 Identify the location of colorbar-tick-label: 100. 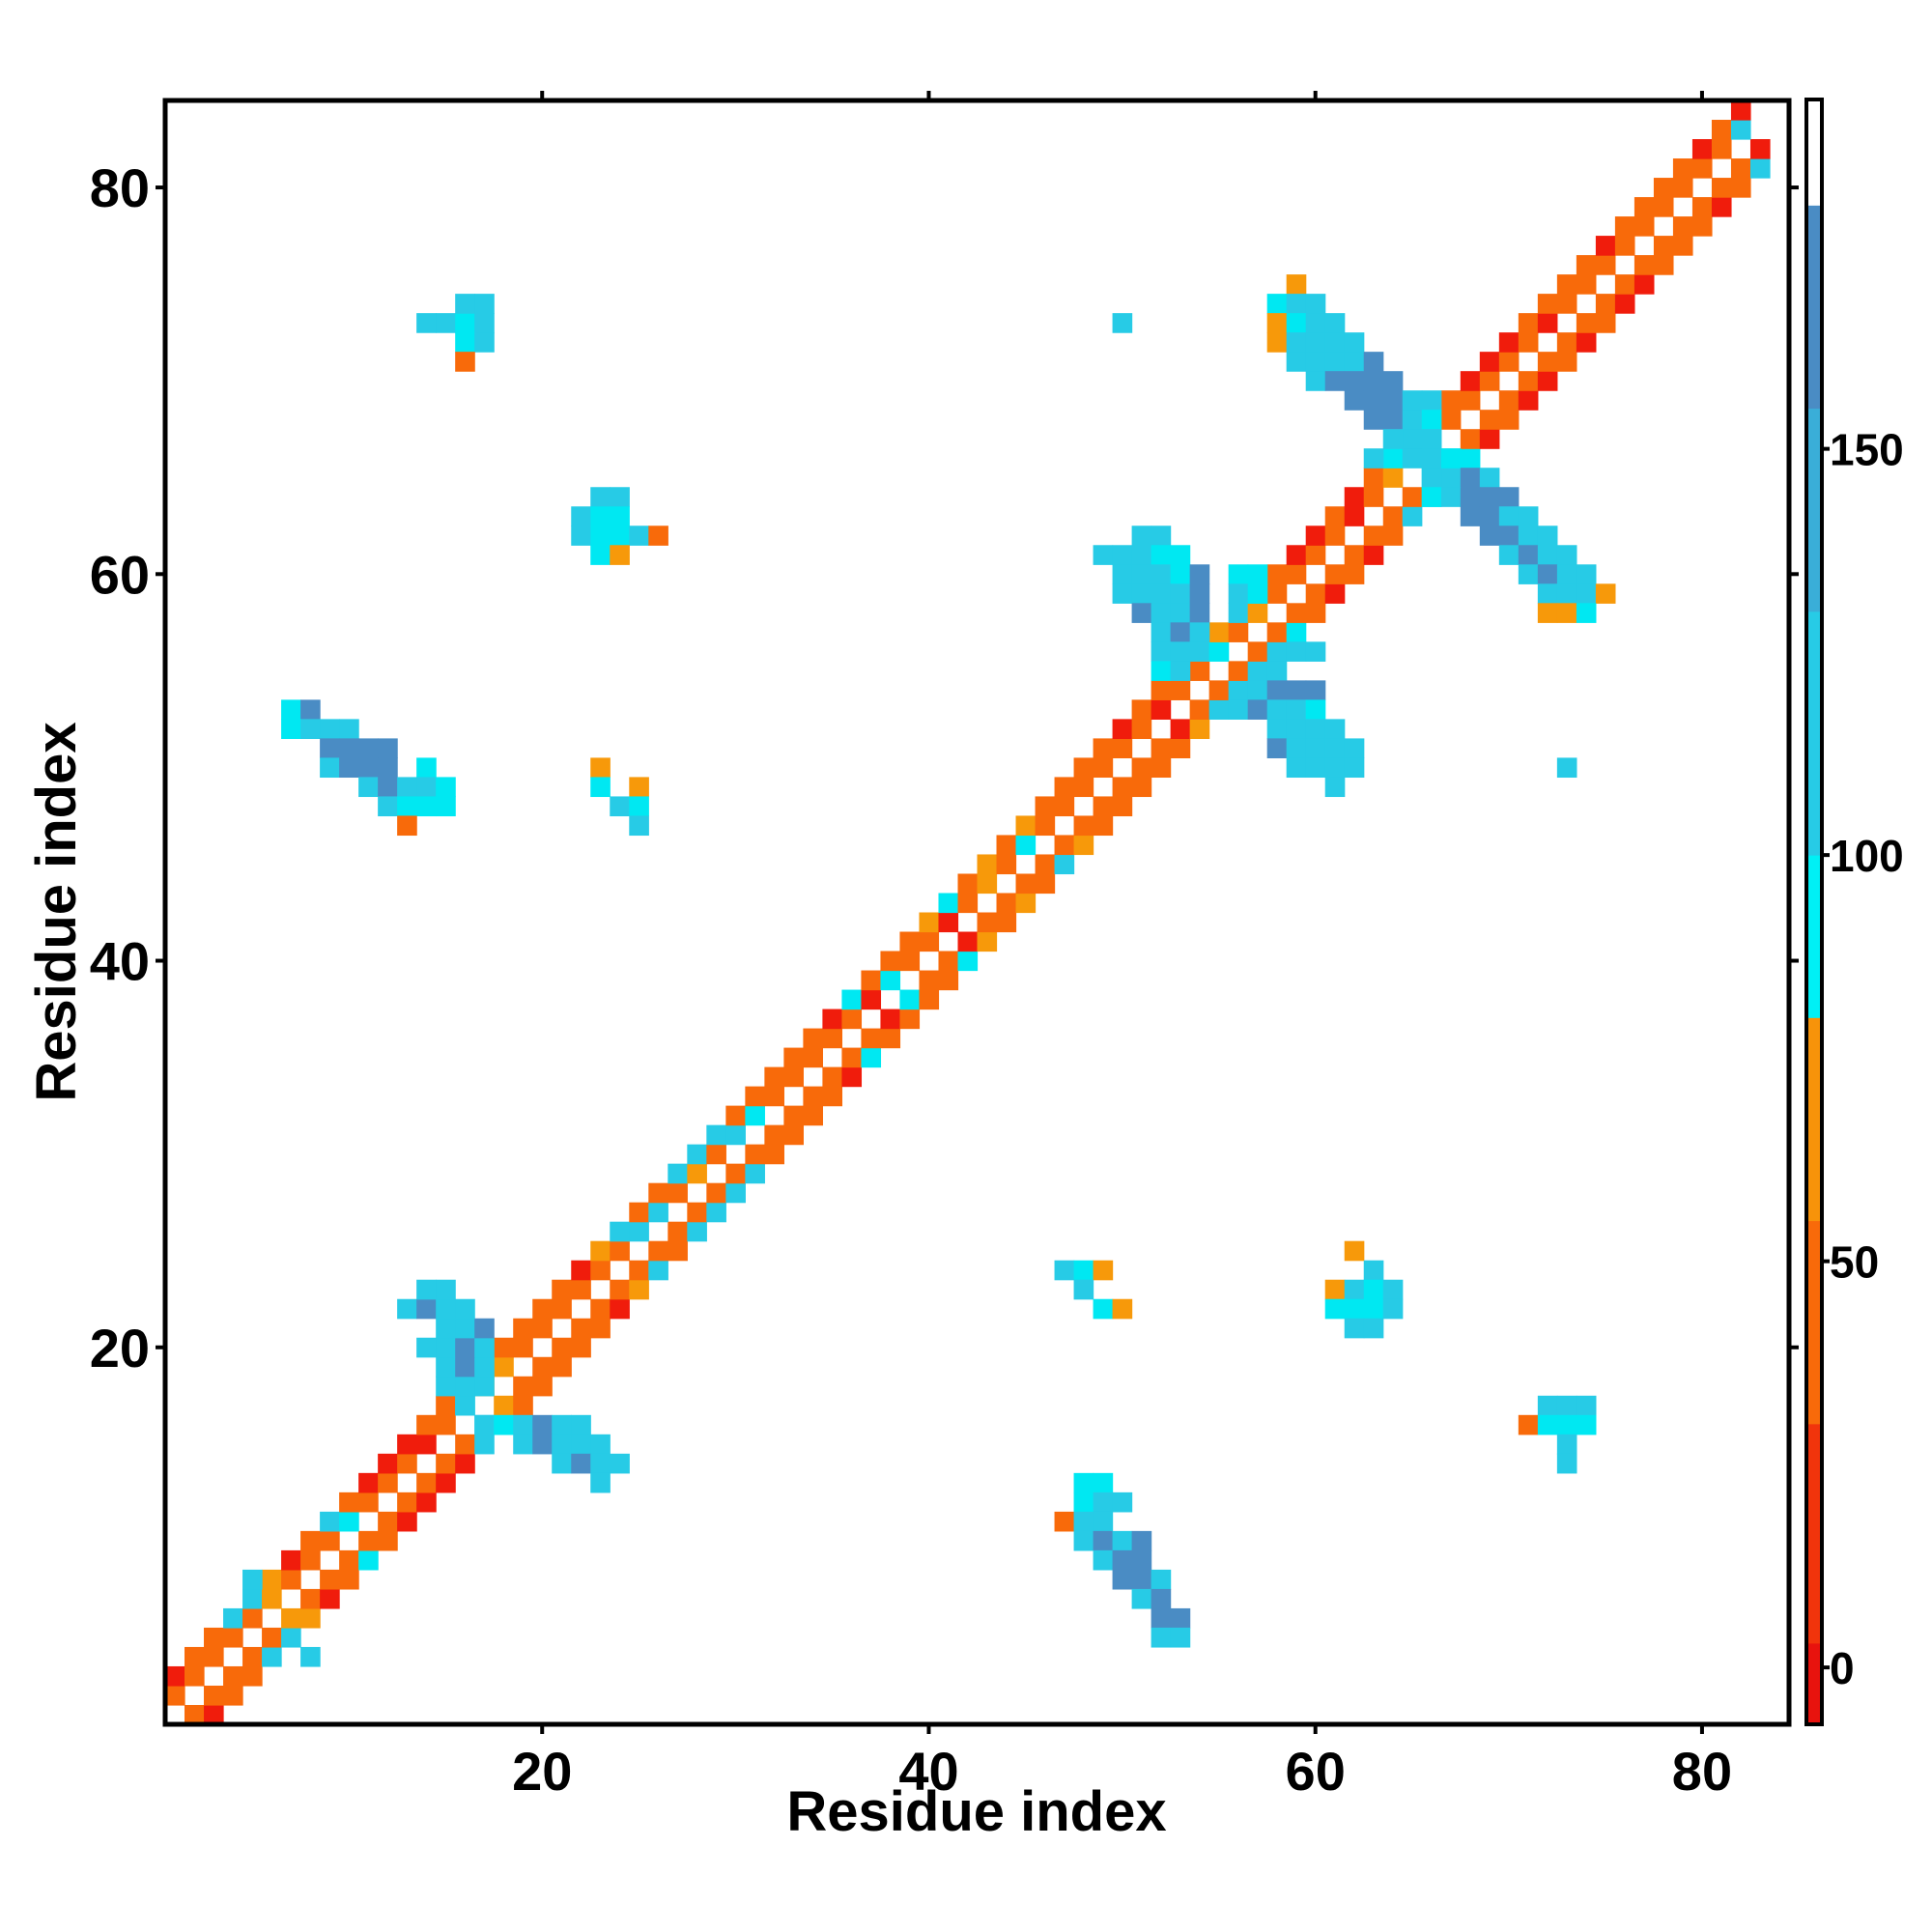
(1867, 856).